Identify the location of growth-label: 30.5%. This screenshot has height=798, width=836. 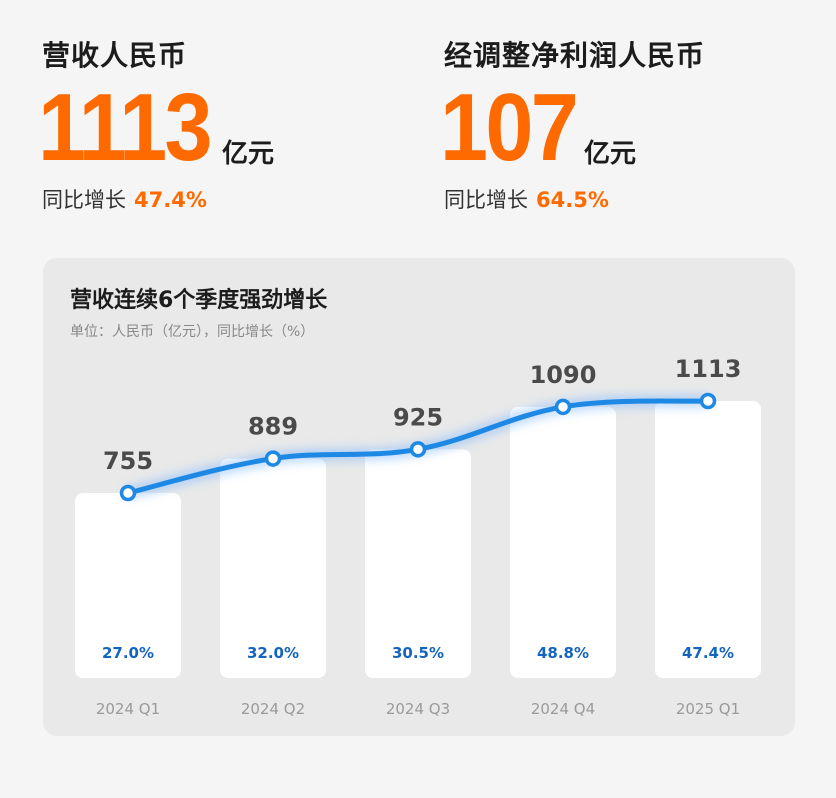
(418, 653).